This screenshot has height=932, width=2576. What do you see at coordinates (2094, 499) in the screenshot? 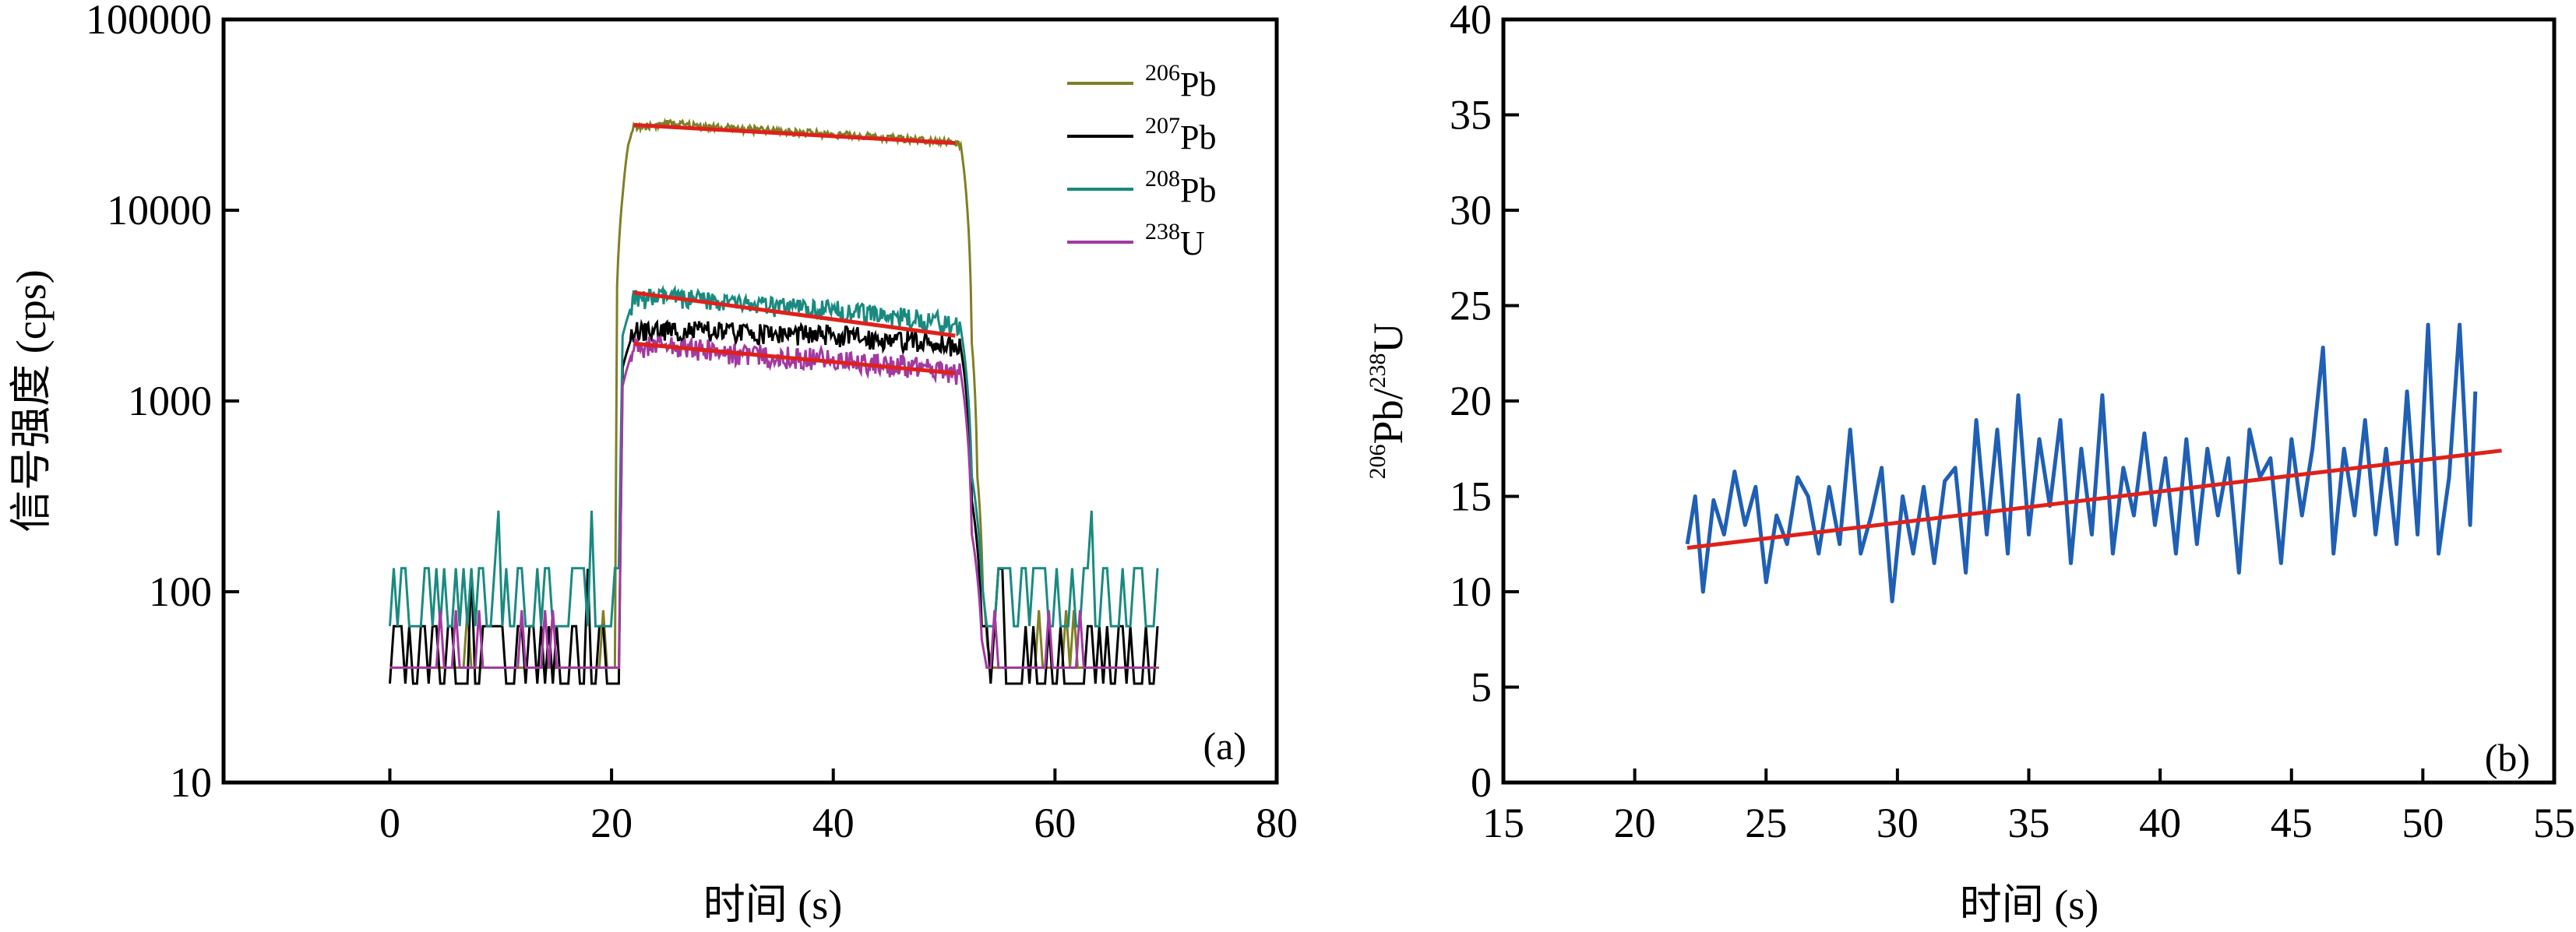
I see `ratio-fit-line` at bounding box center [2094, 499].